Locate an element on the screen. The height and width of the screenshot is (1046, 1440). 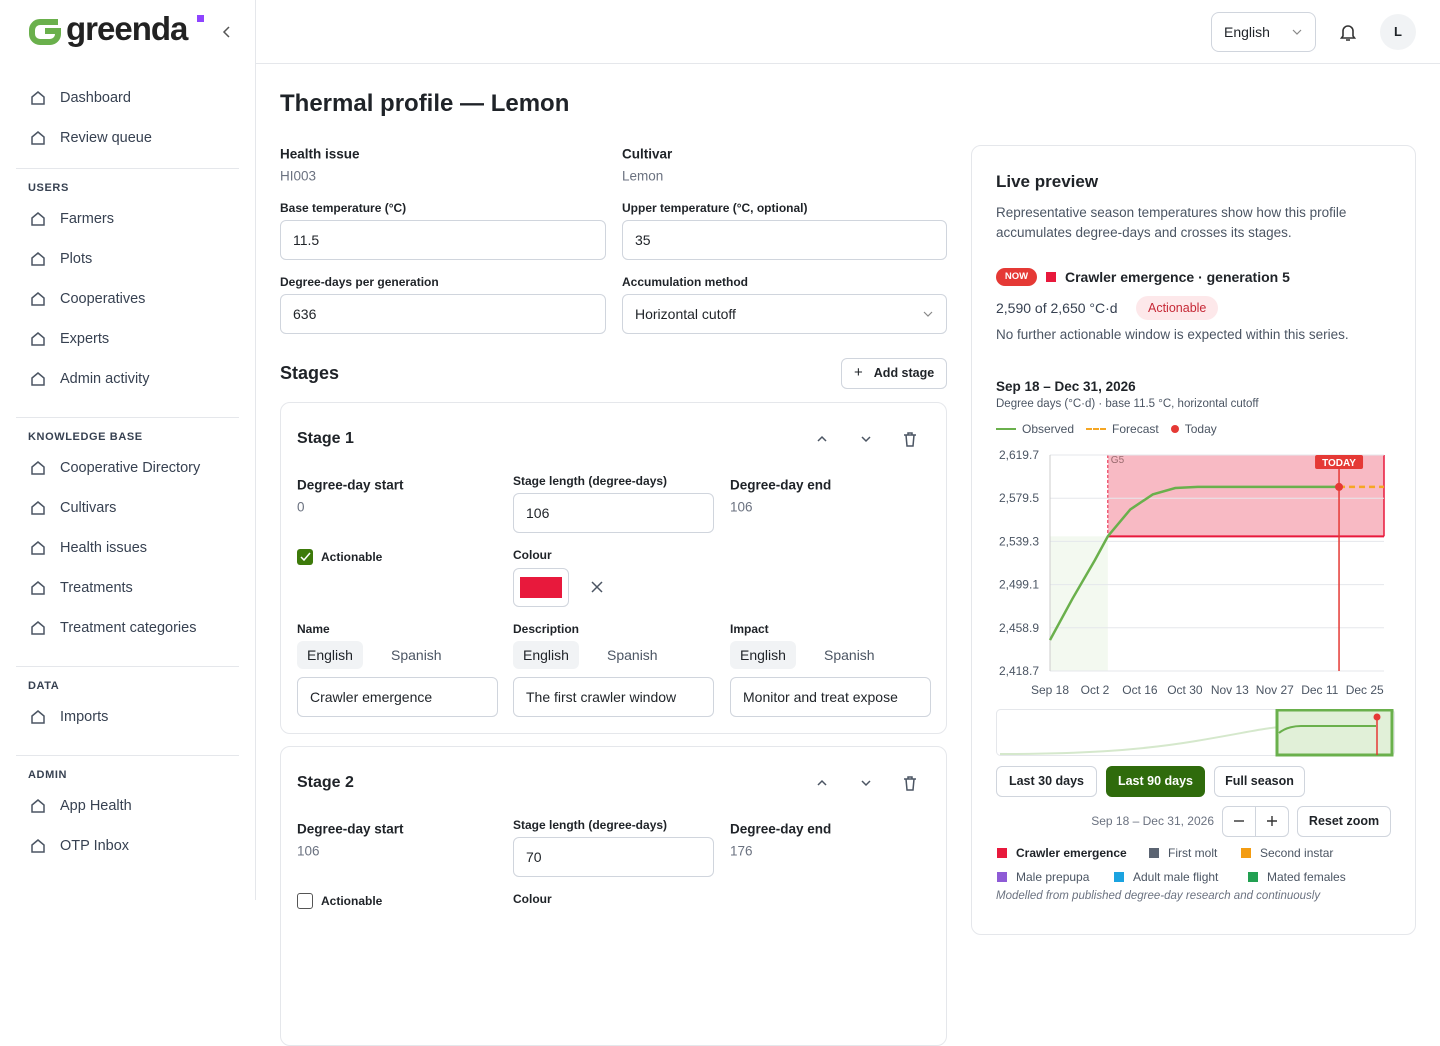
today-label: TODAY is located at coordinates (1339, 463).